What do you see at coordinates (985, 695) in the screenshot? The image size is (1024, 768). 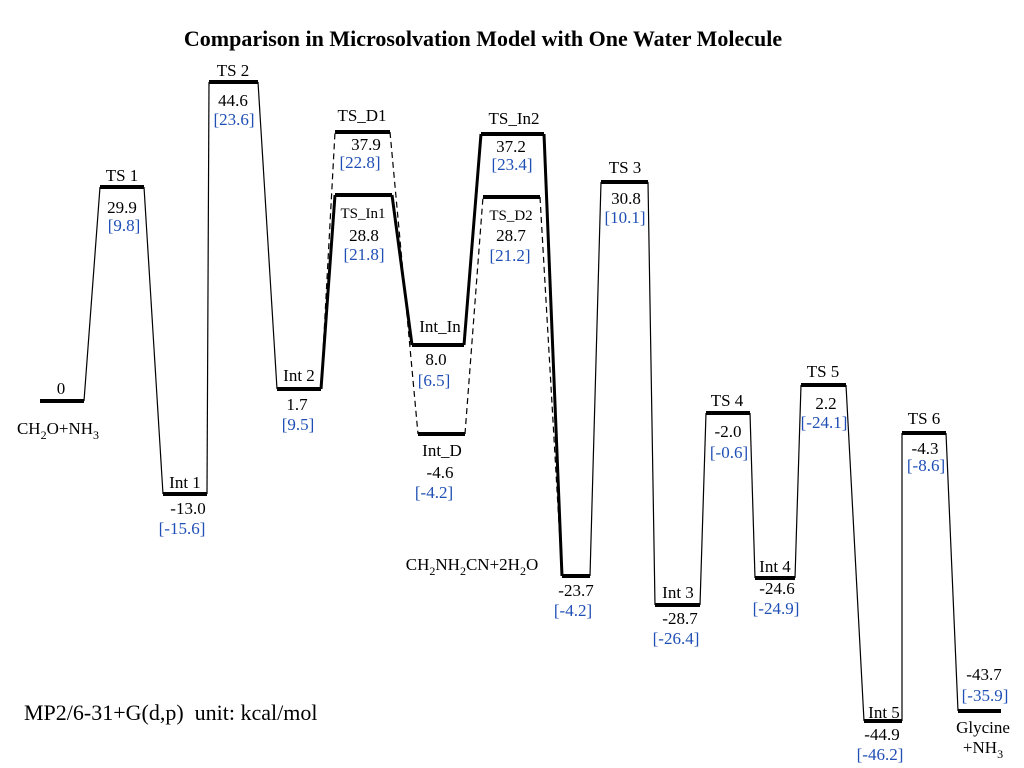 I see `bracket-product: [-35.9]` at bounding box center [985, 695].